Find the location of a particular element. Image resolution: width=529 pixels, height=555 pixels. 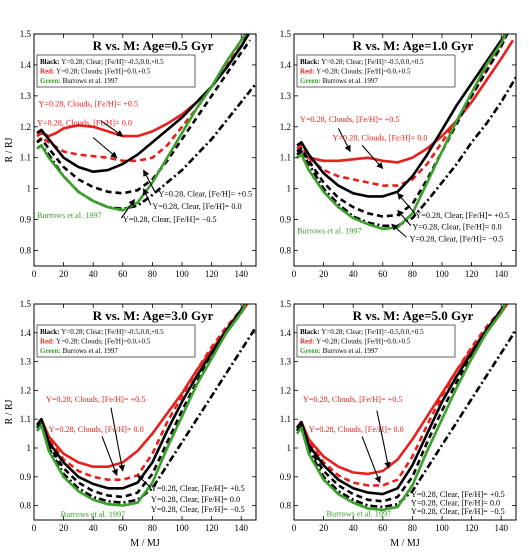

series-group is located at coordinates (146, 123).